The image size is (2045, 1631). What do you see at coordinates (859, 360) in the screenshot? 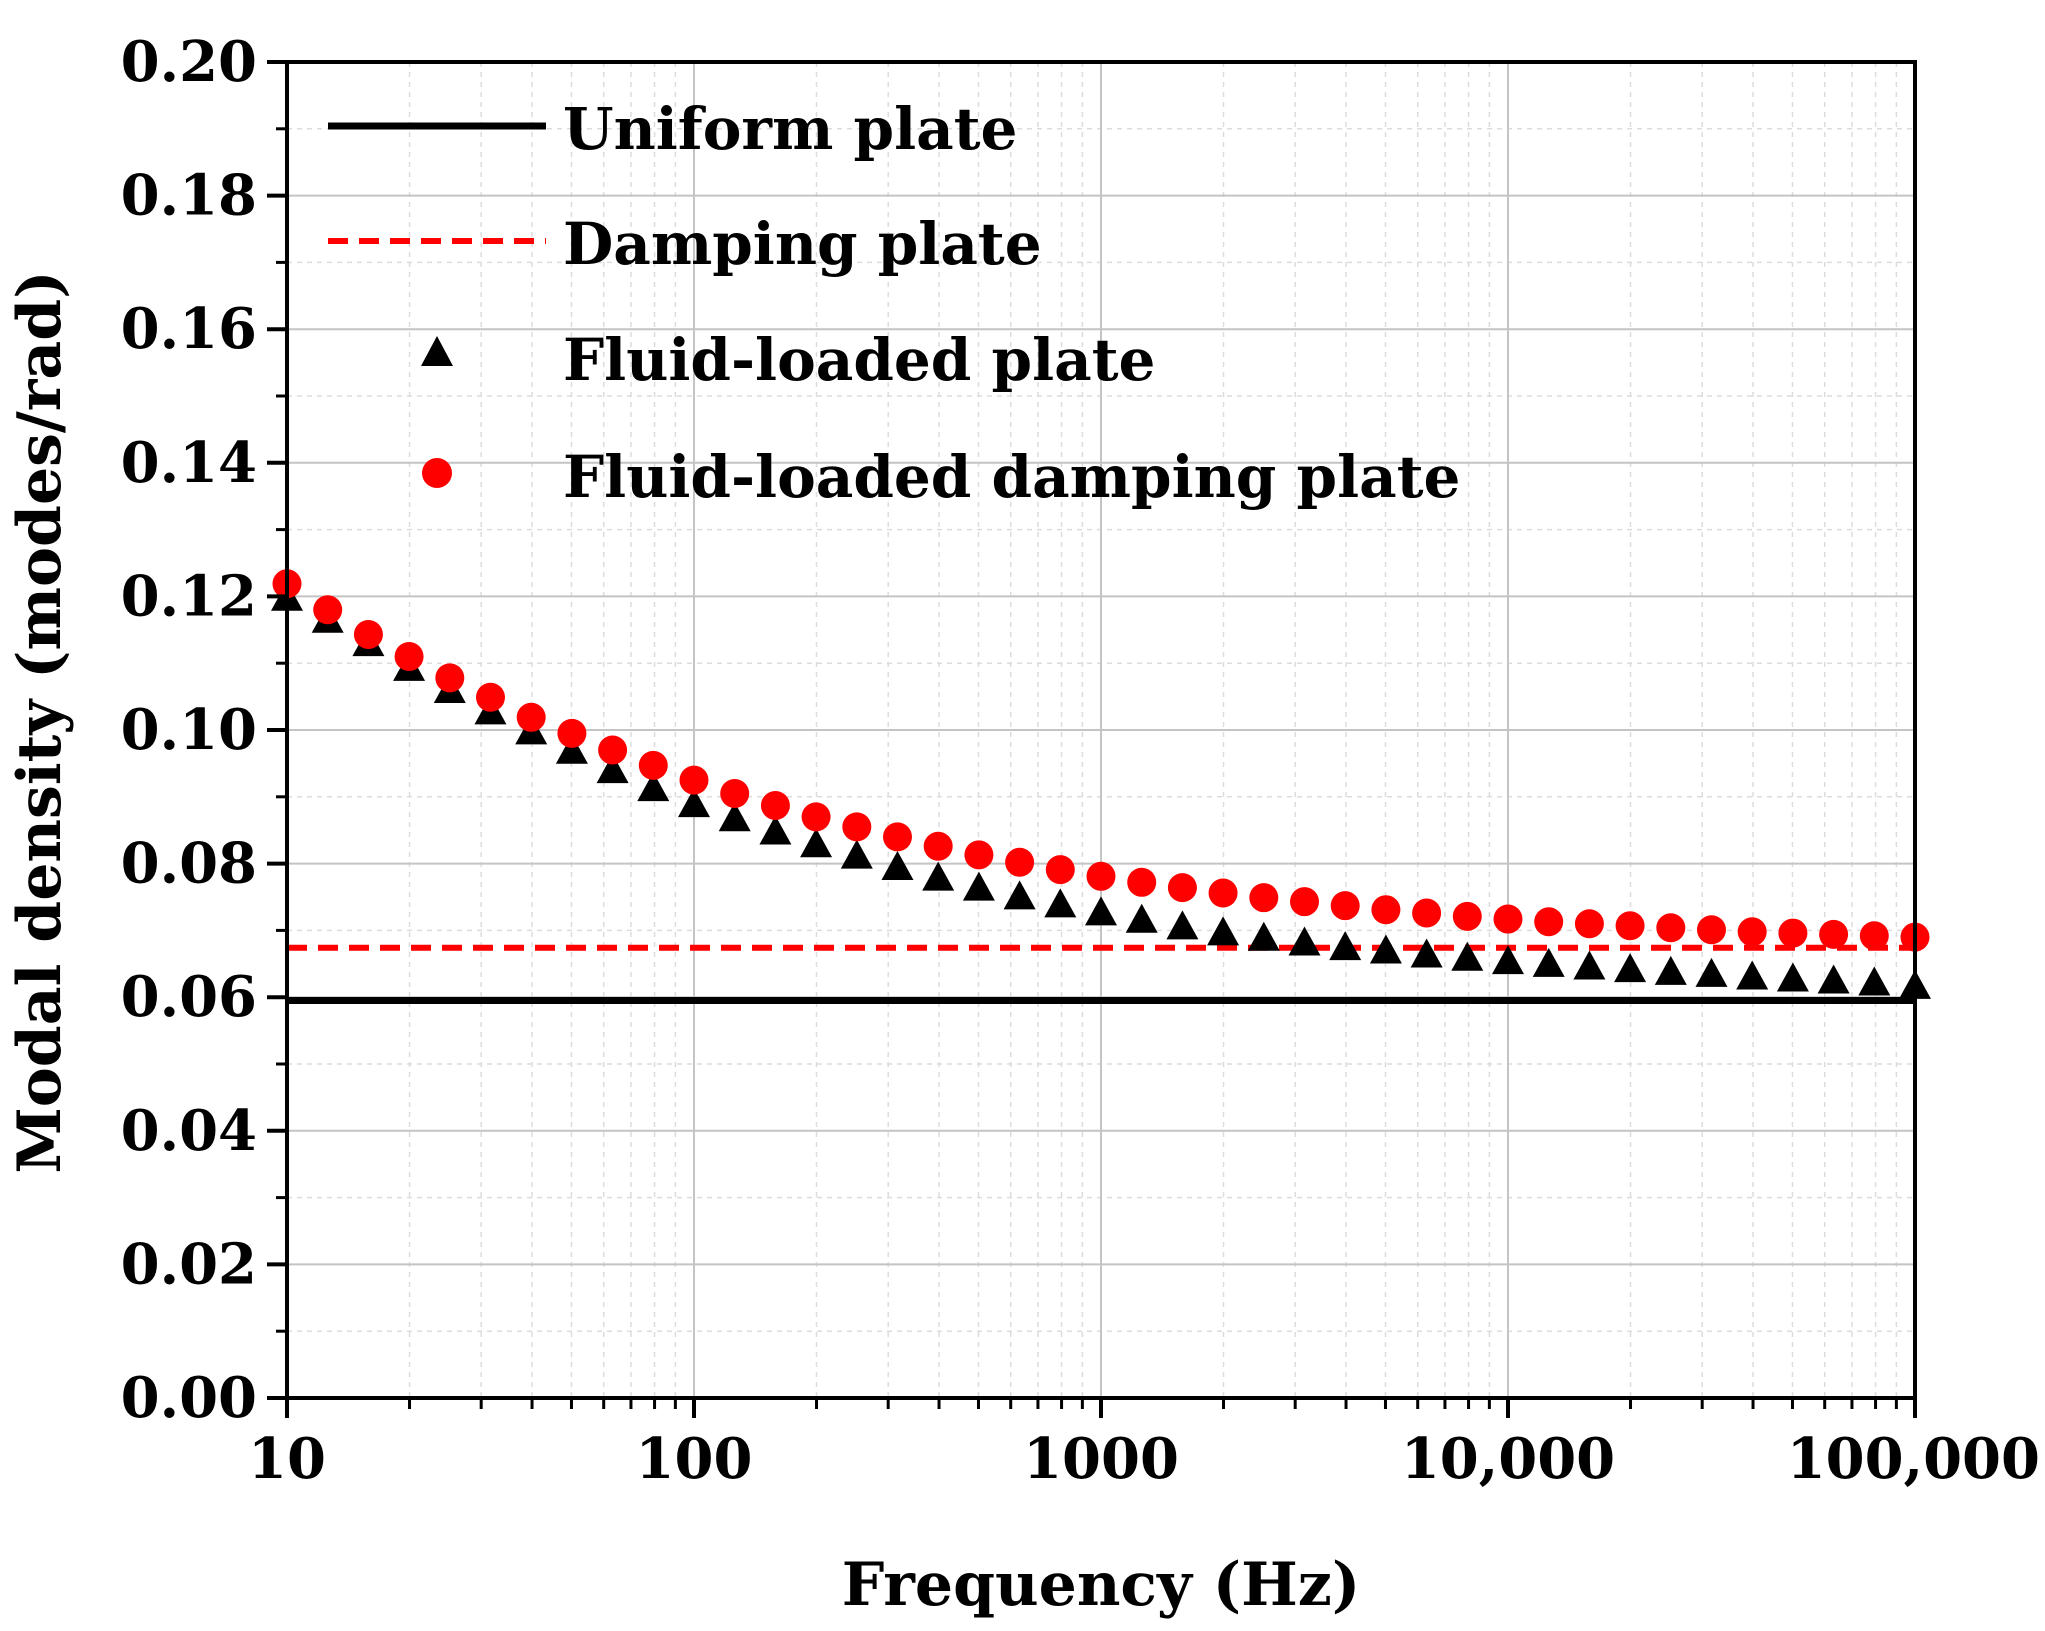
I see `legend-label-fluid-loaded-plate: Fluid-loaded plate` at bounding box center [859, 360].